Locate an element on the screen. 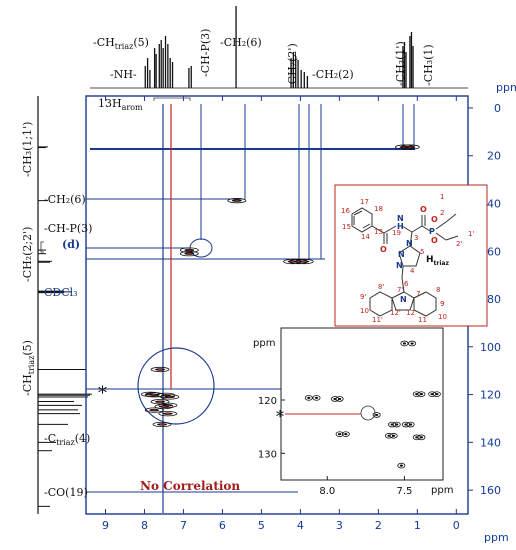 The image size is (516, 550). svg-text: 16 is located at coordinates (345, 211).